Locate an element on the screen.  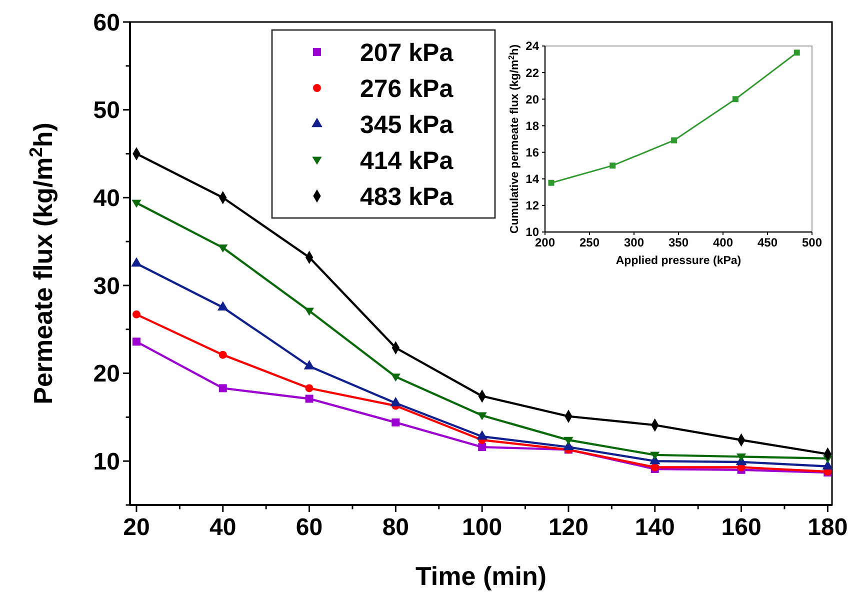
y-tick-label: 12 is located at coordinates (533, 205).